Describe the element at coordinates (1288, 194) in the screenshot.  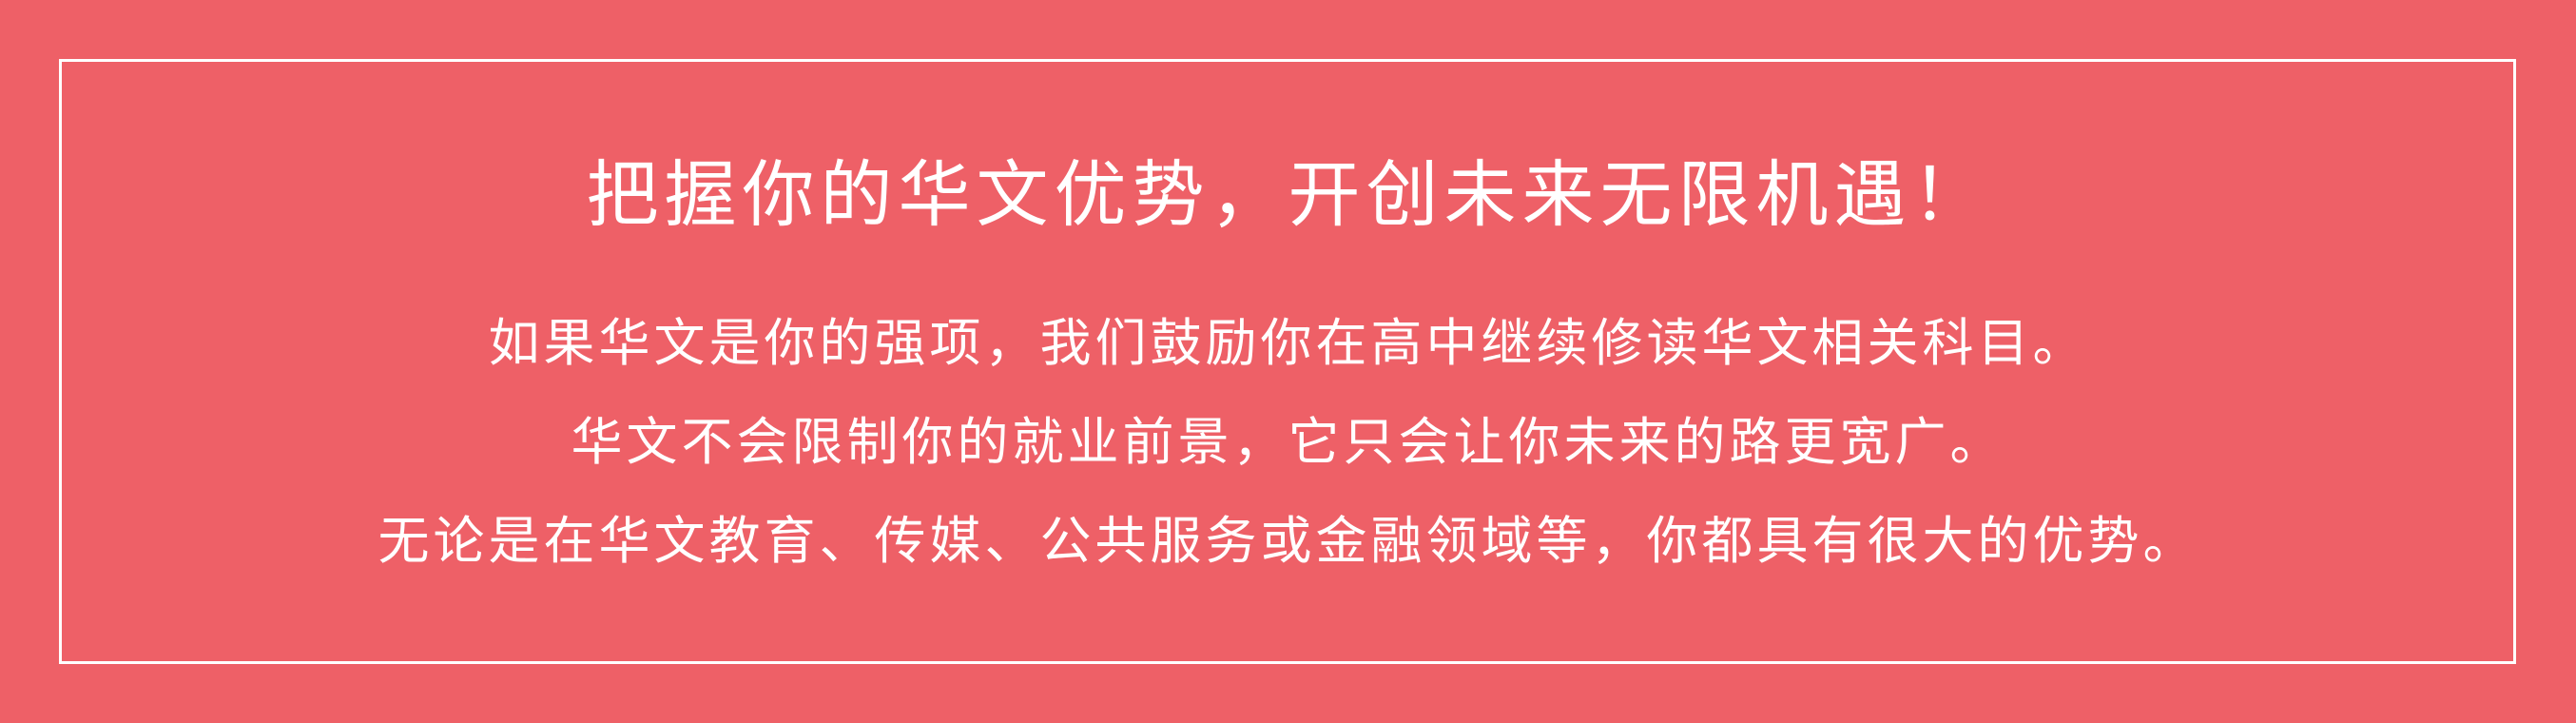
I see `banner-title: 把握你的华文优势，开创未来无限机遇！` at that location.